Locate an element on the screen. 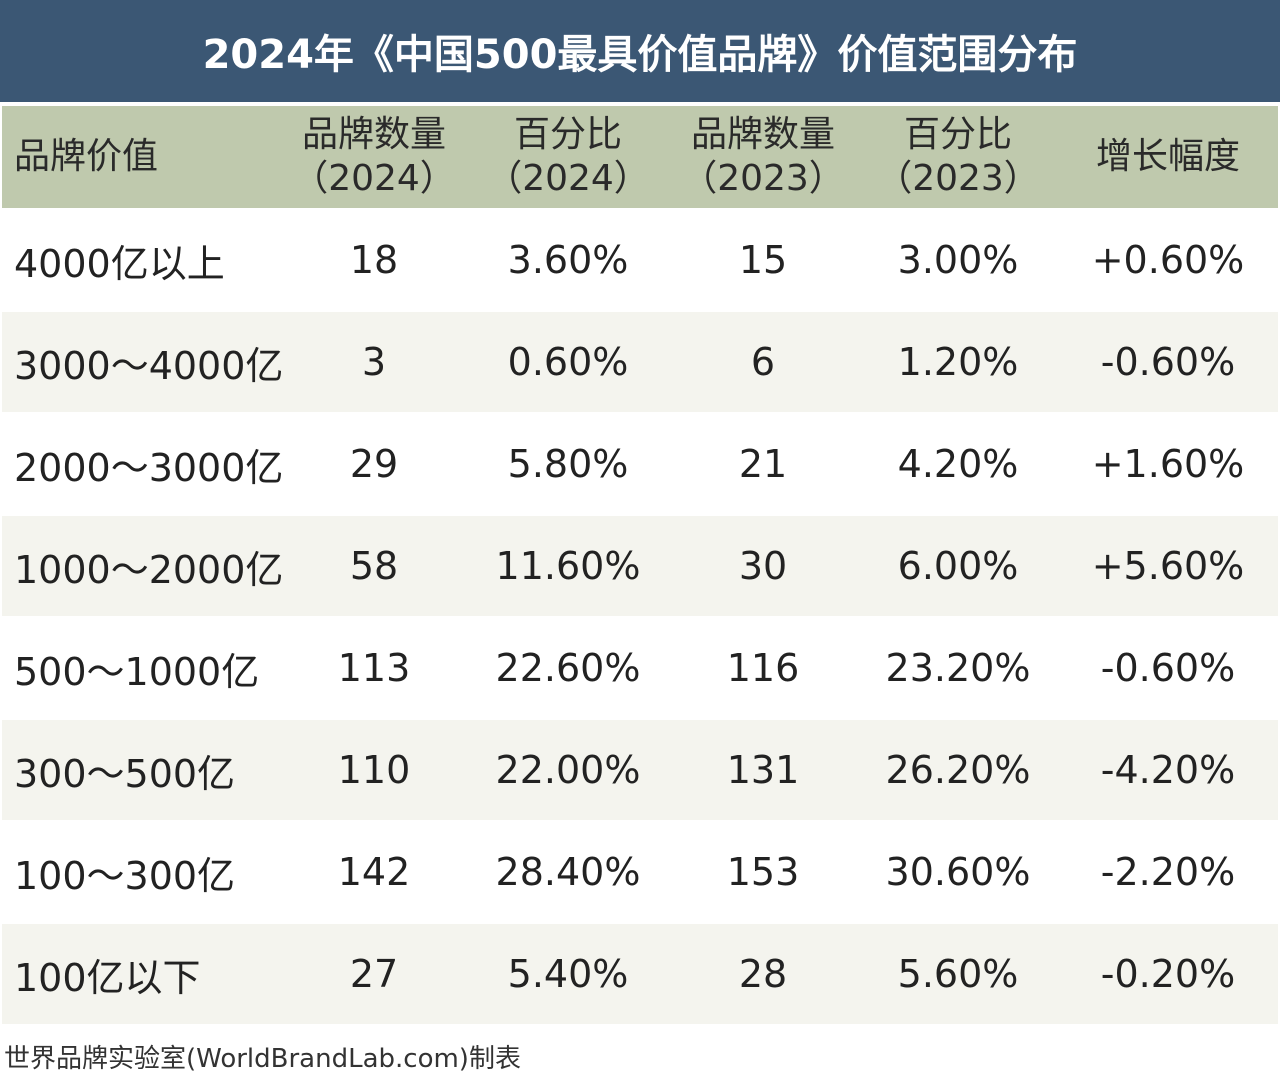  table-cell: -0.20% is located at coordinates (1168, 974).